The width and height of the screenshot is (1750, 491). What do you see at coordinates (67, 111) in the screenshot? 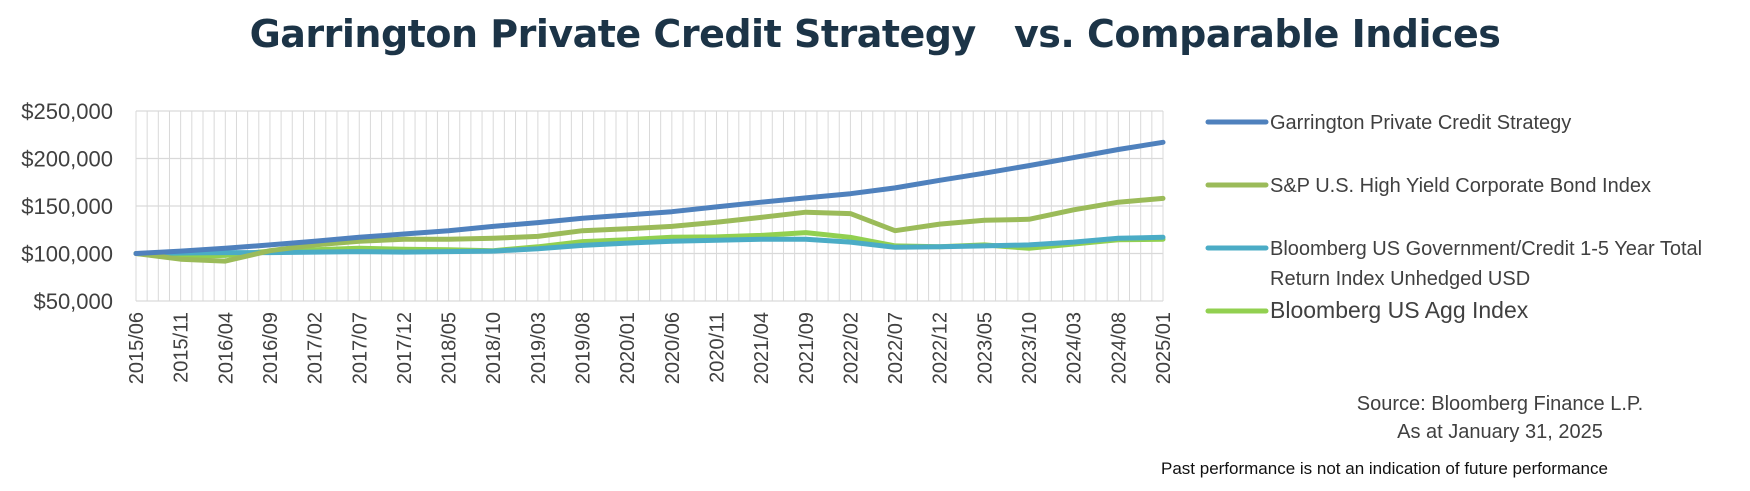
I see `y-tick-label: $250,000` at bounding box center [67, 111].